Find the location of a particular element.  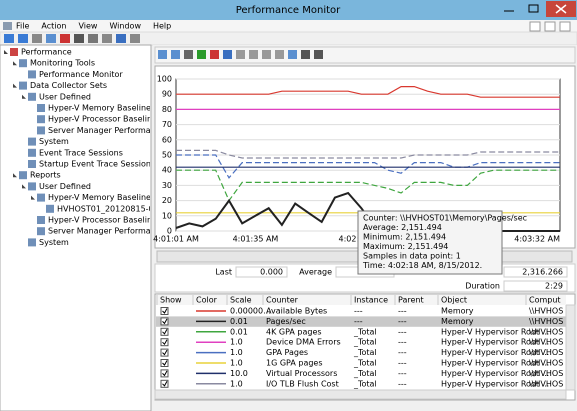

column-header: Show is located at coordinates (171, 300).